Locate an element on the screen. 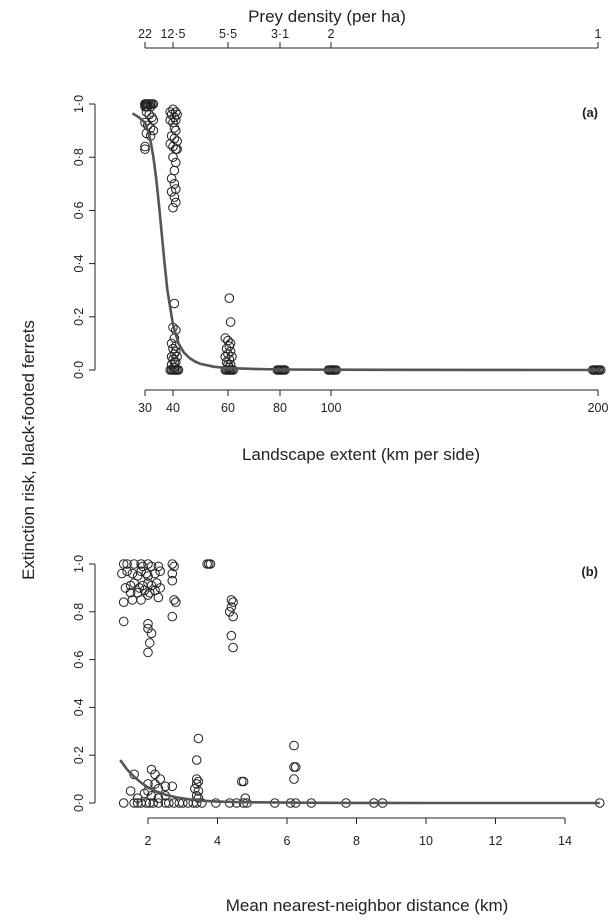 Image resolution: width=614 pixels, height=922 pixels. top-axis-title: Prey density (per ha) is located at coordinates (327, 16).